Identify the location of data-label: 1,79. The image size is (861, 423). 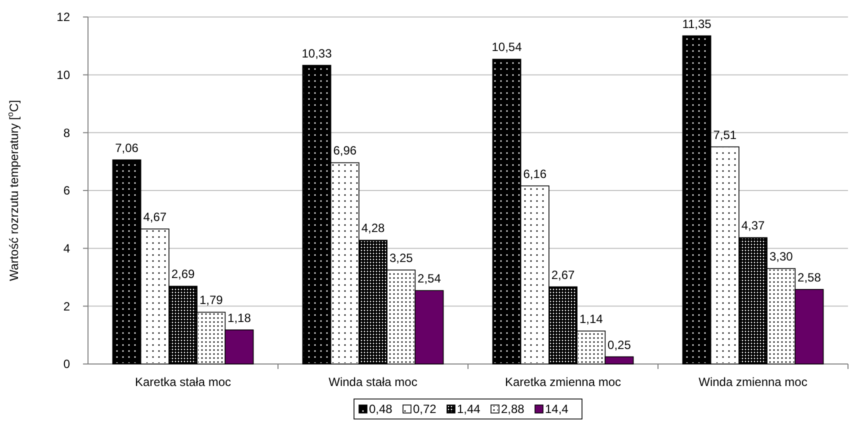
(211, 300).